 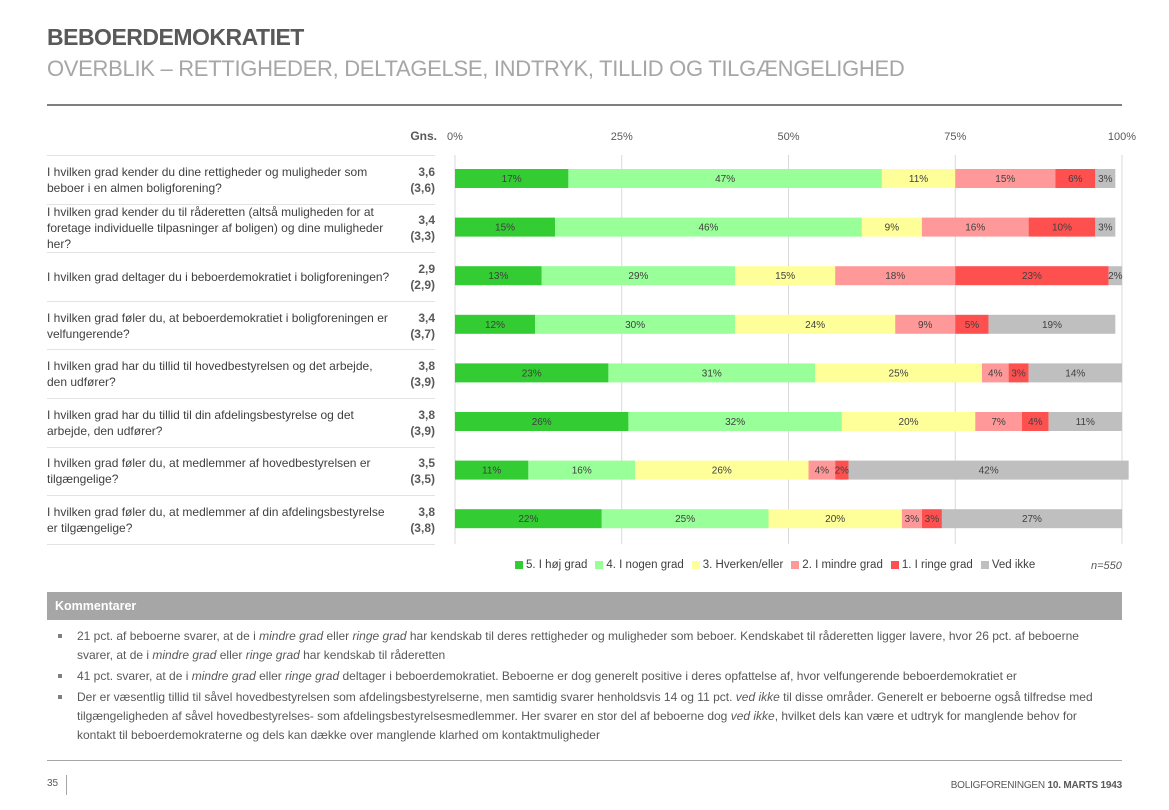 What do you see at coordinates (426, 463) in the screenshot?
I see `average-value: 3,5` at bounding box center [426, 463].